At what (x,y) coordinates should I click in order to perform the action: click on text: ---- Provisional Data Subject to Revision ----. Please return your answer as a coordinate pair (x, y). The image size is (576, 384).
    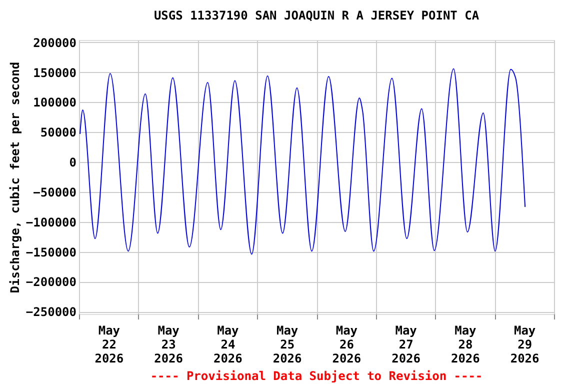
    Looking at the image, I should click on (316, 376).